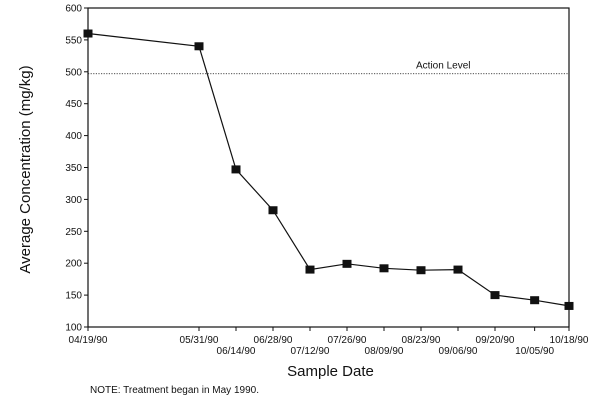 The height and width of the screenshot is (409, 600). What do you see at coordinates (569, 340) in the screenshot?
I see `x-tick-label: 10/18/90` at bounding box center [569, 340].